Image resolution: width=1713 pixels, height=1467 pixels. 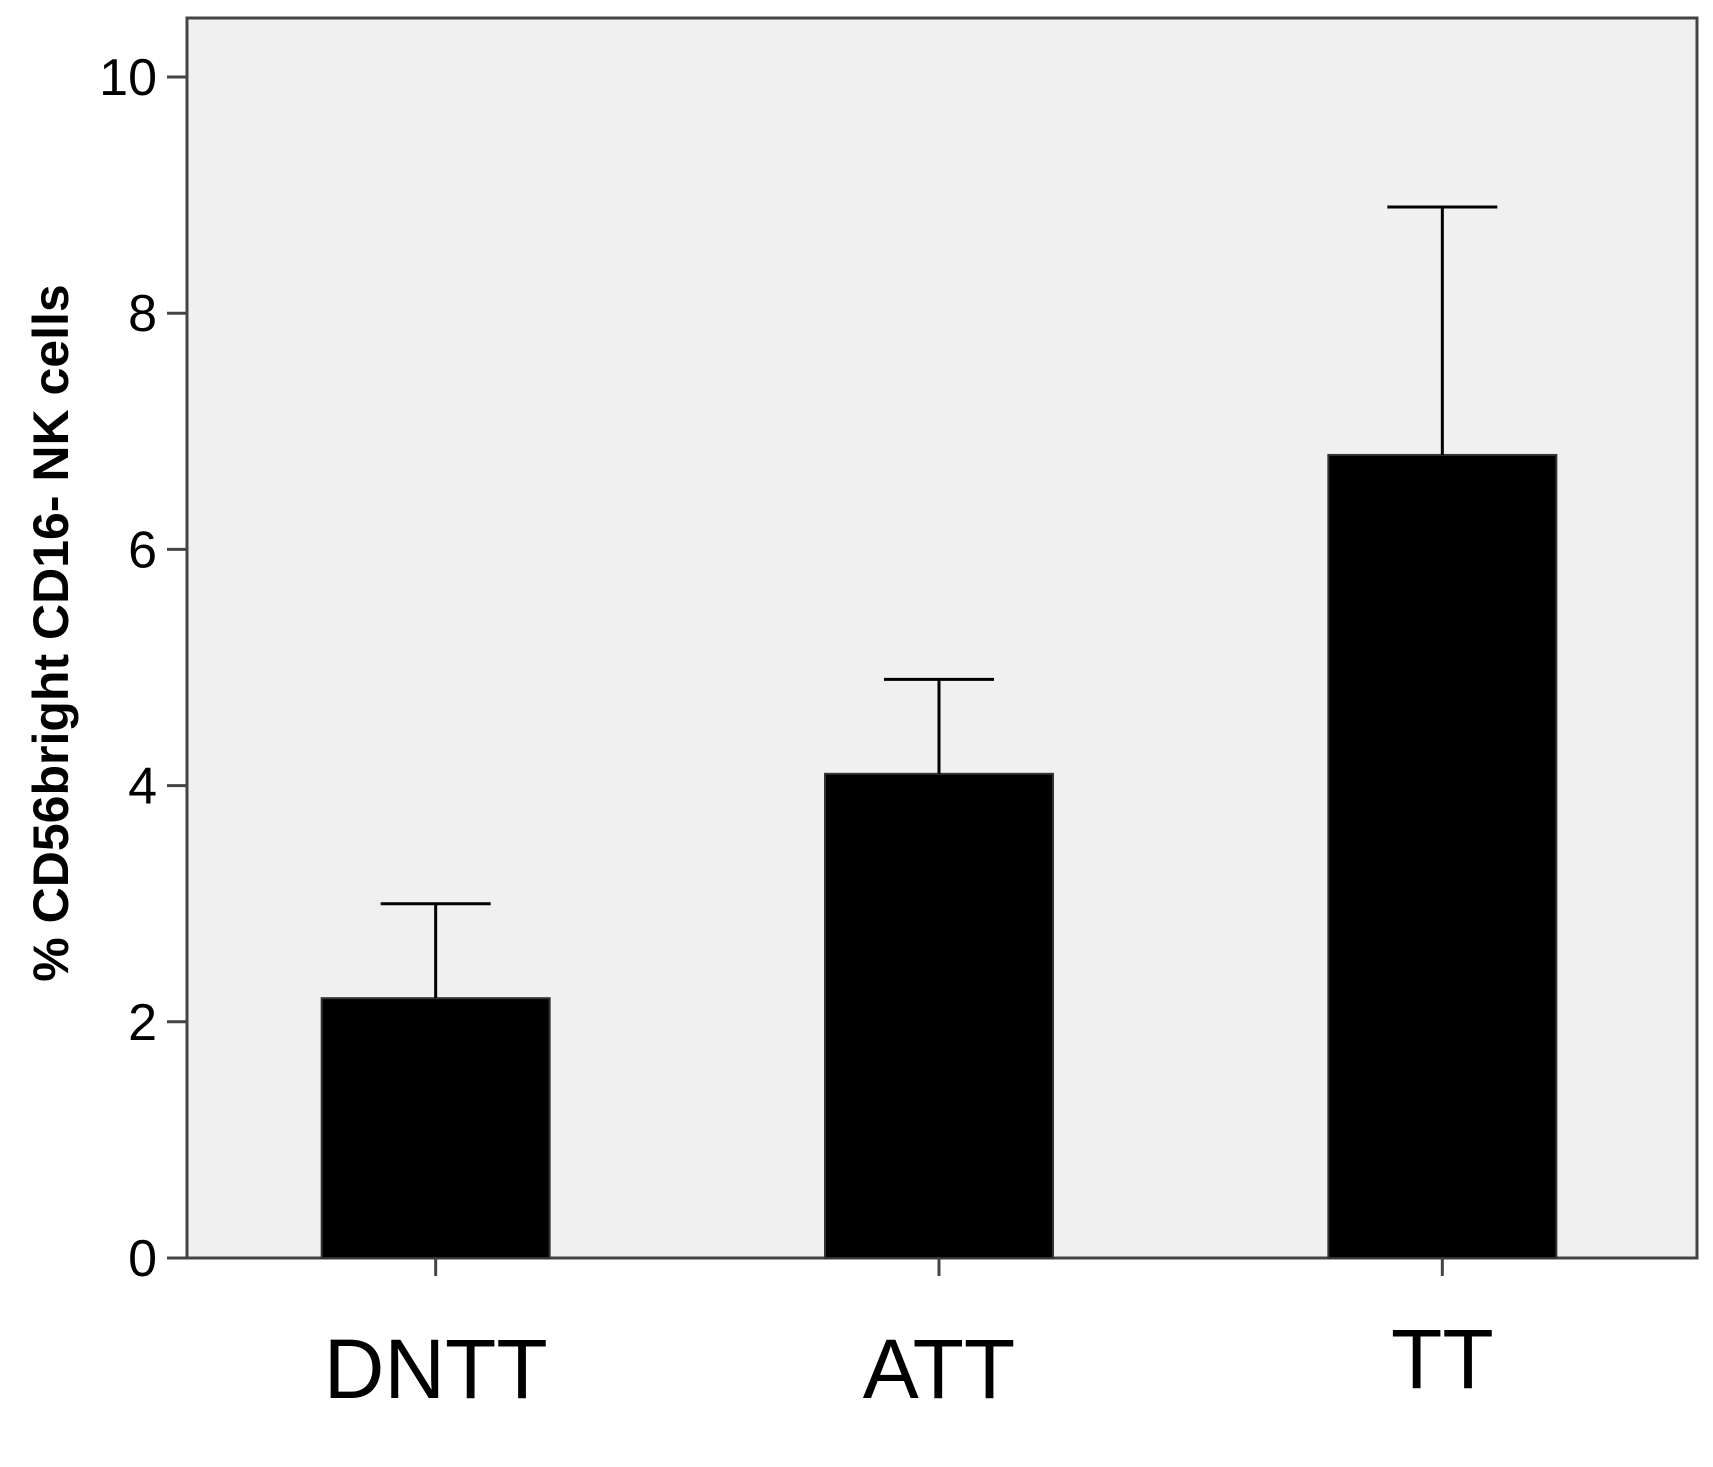 What do you see at coordinates (939, 1015) in the screenshot?
I see `bar-att` at bounding box center [939, 1015].